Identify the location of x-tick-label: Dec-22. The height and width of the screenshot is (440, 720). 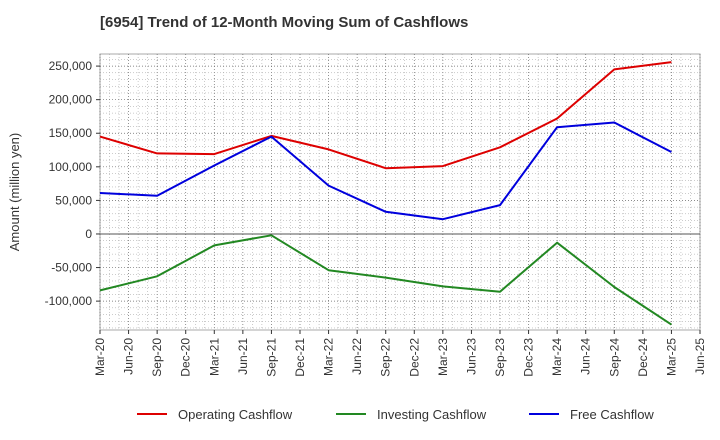
(414, 357).